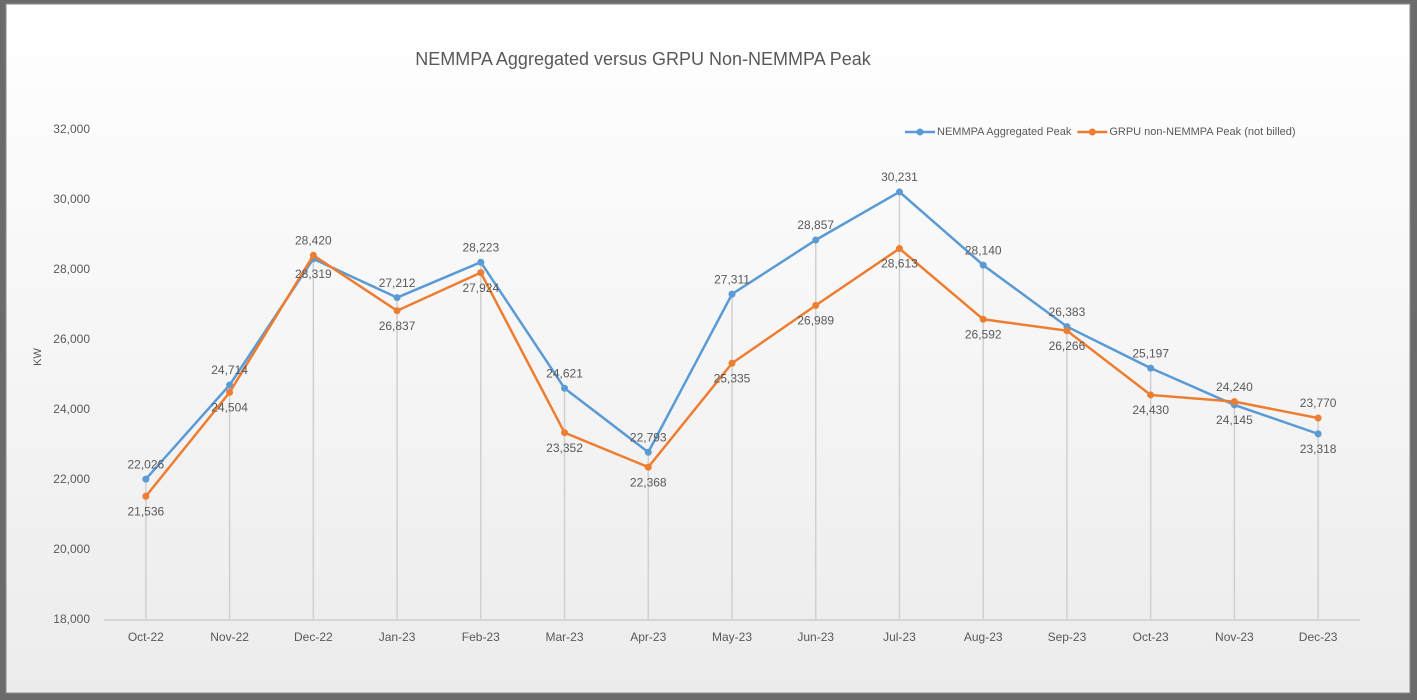  What do you see at coordinates (397, 283) in the screenshot?
I see `data-label: 27,212` at bounding box center [397, 283].